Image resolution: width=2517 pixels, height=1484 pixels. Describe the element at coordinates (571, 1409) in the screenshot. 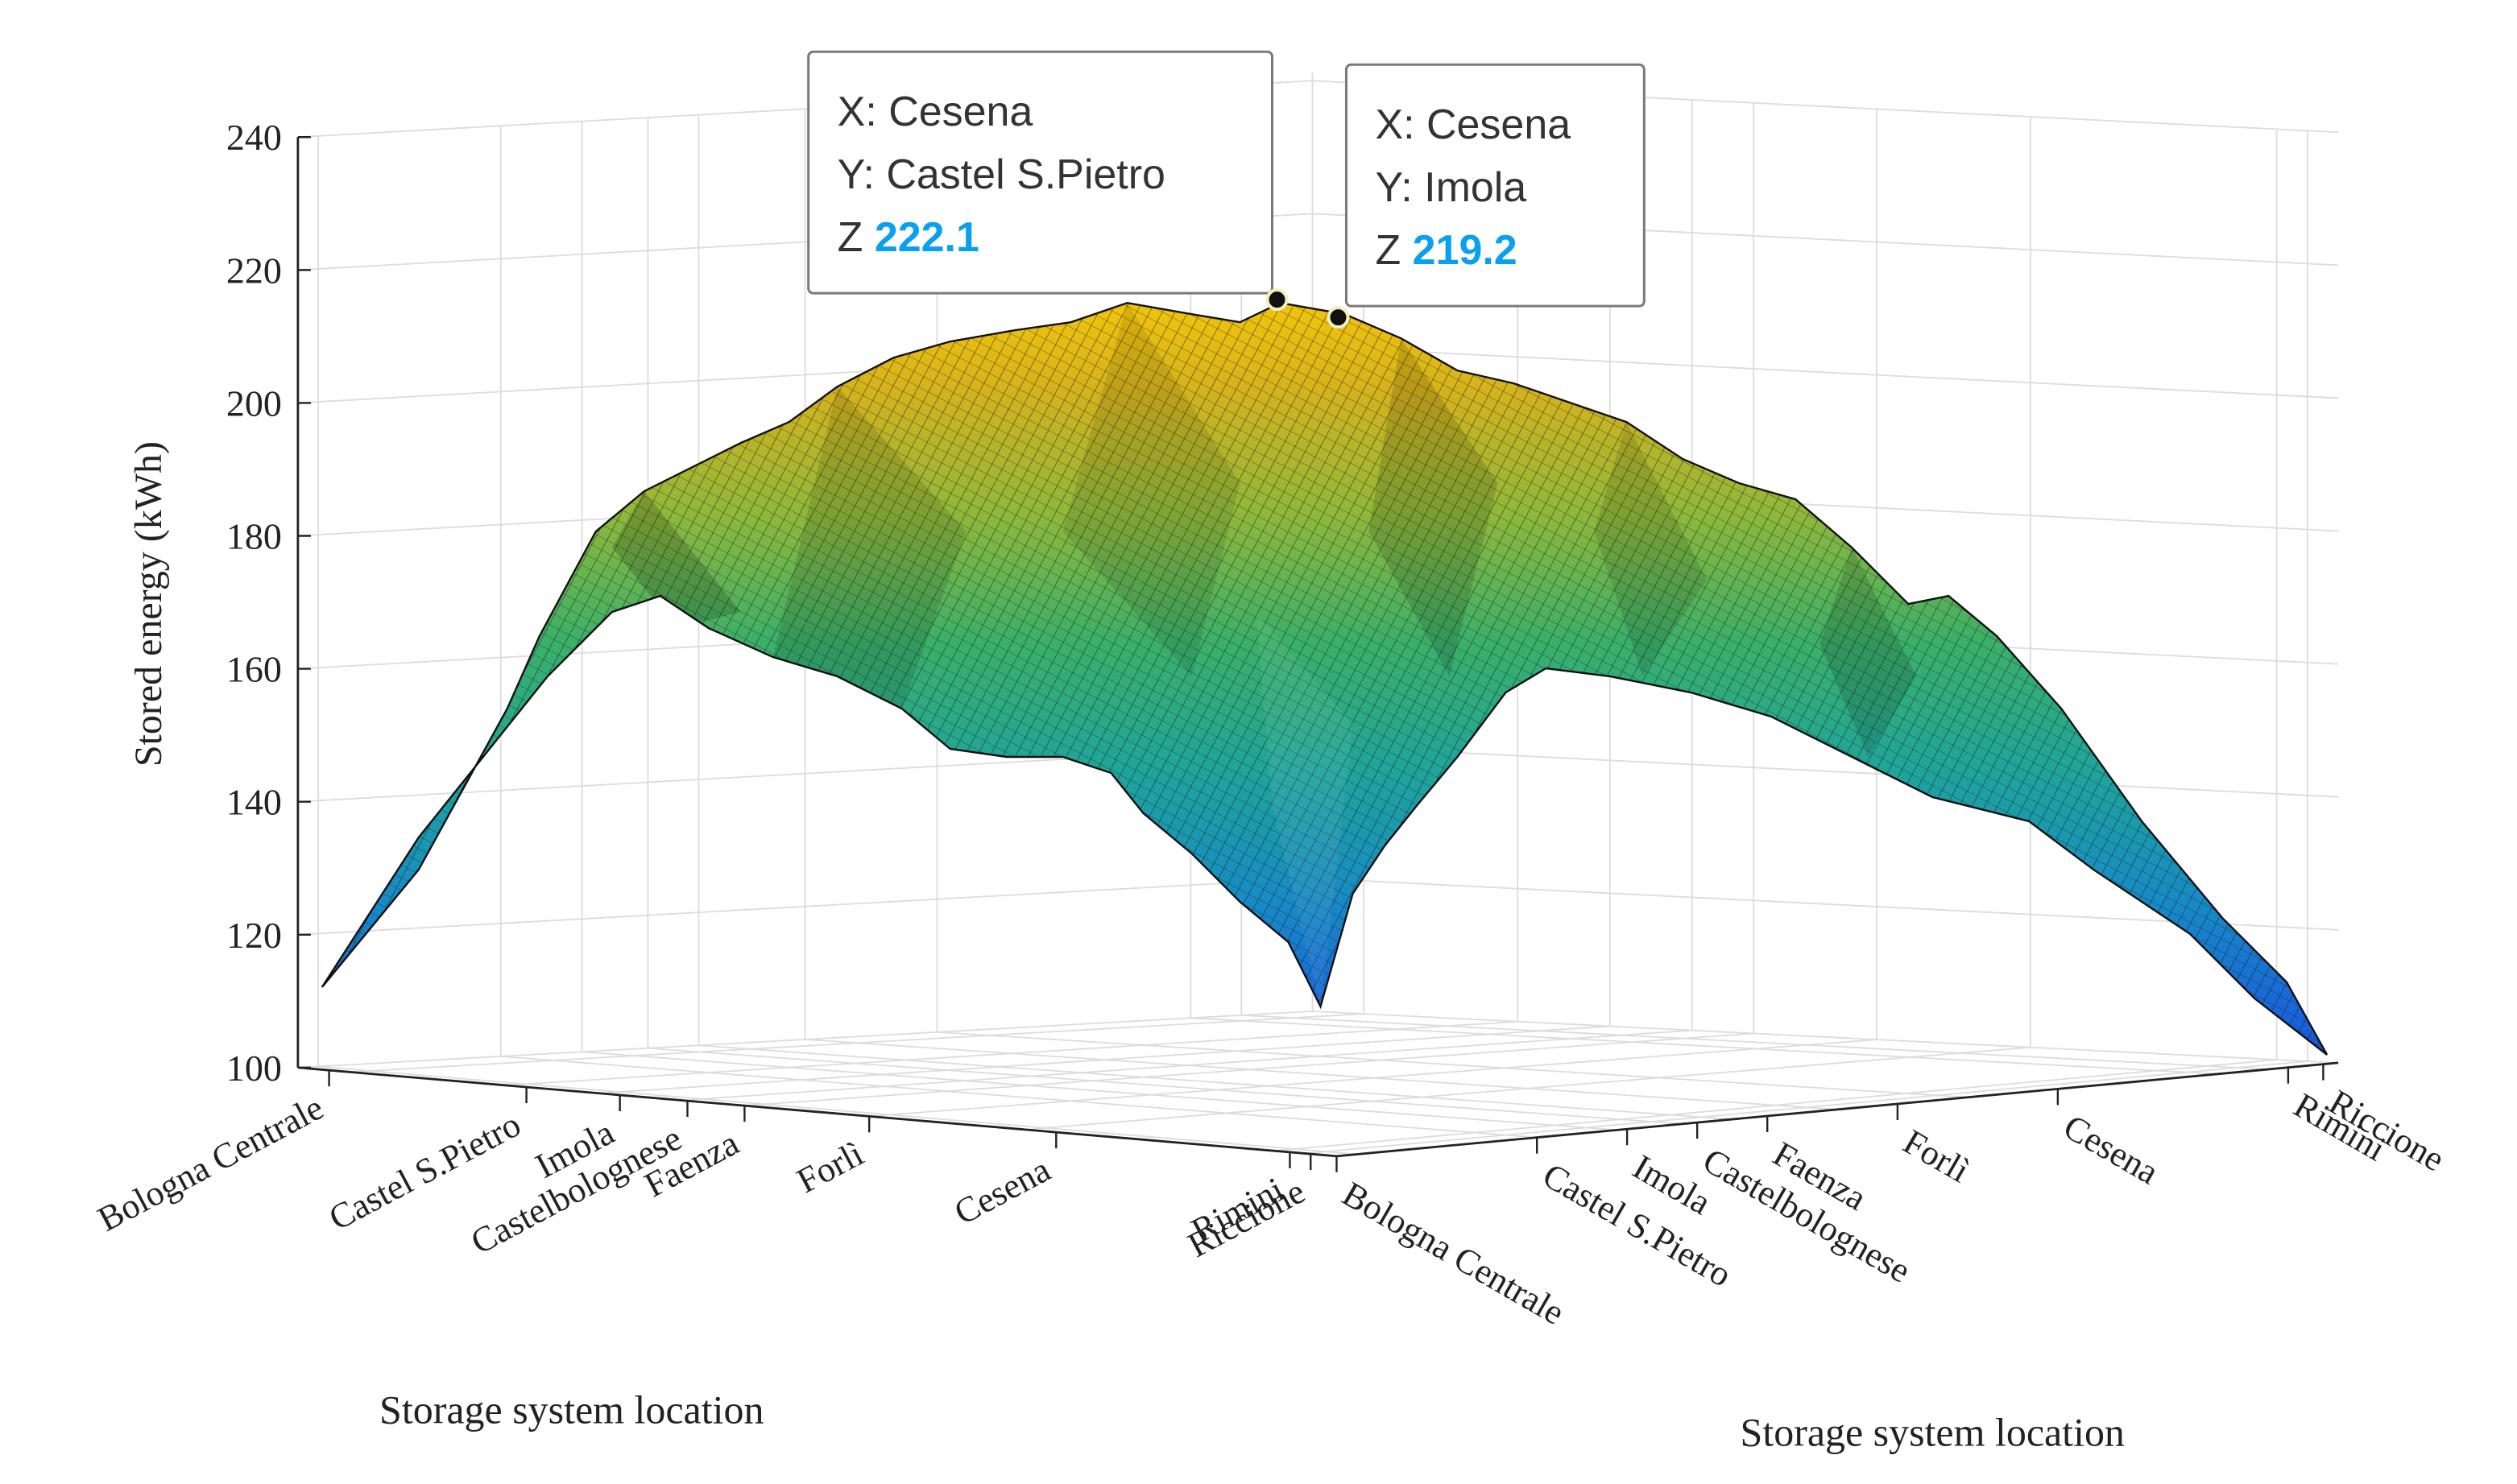

I see `x-axis-title: Storage system location` at that location.